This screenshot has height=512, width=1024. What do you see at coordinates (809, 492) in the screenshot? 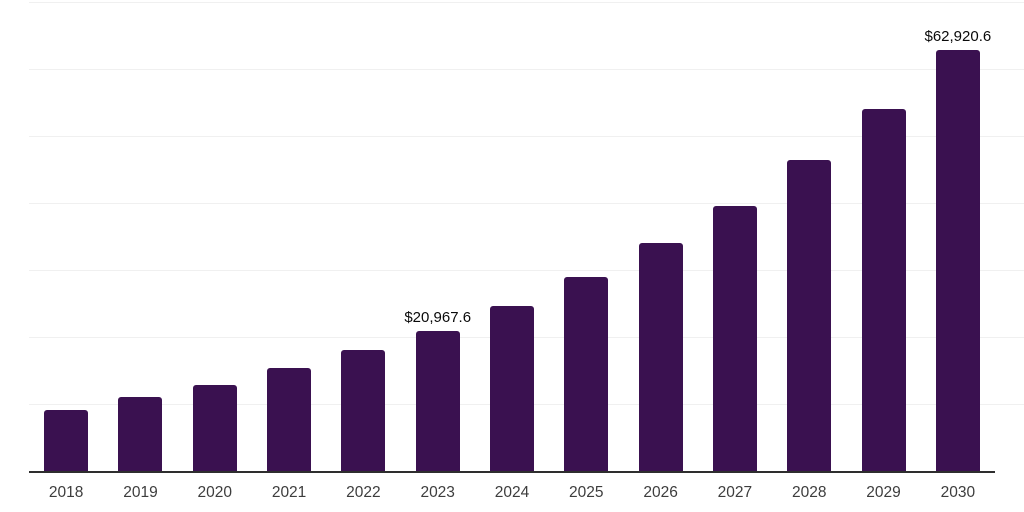
I see `x-tick-2028: 2028` at bounding box center [809, 492].